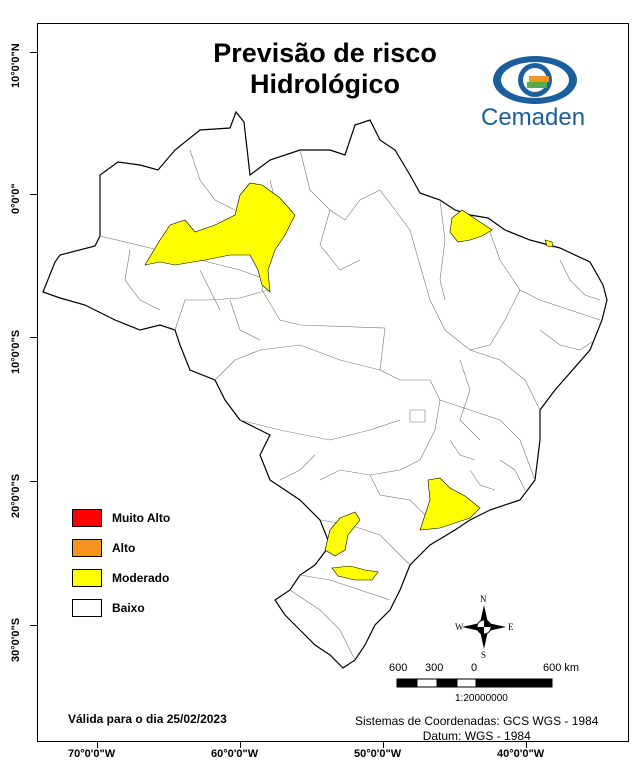  Describe the element at coordinates (141, 578) in the screenshot. I see `legend-label: Moderado` at that location.